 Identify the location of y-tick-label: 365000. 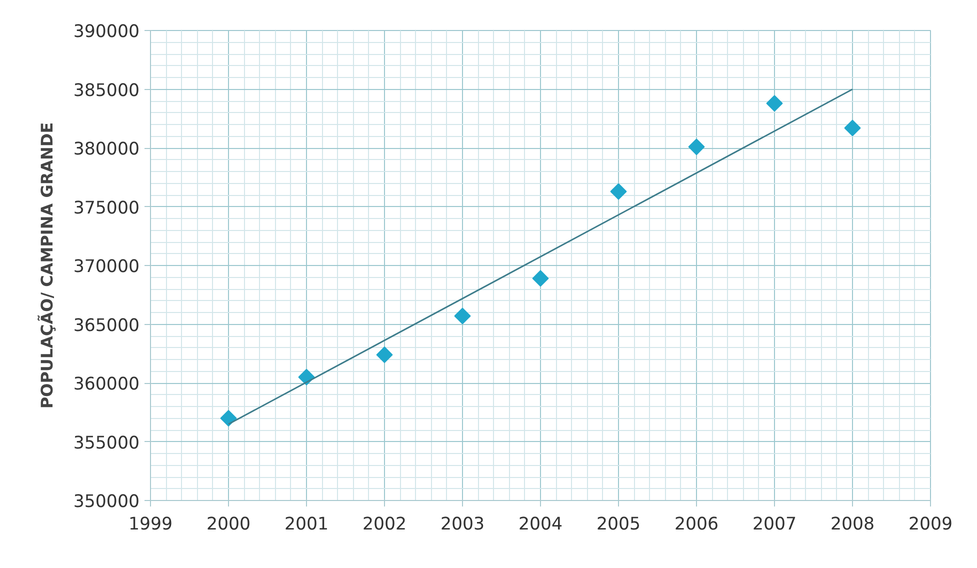
(106, 326).